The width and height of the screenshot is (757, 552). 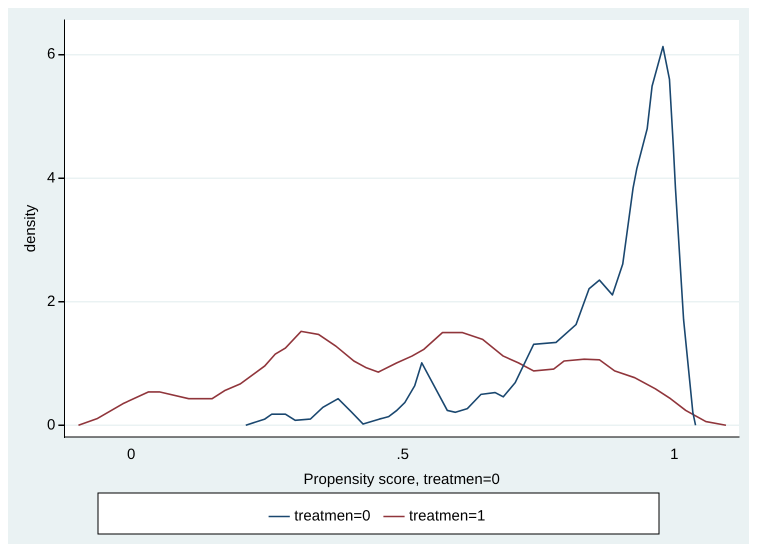 What do you see at coordinates (51, 425) in the screenshot?
I see `y-tick-label: 0` at bounding box center [51, 425].